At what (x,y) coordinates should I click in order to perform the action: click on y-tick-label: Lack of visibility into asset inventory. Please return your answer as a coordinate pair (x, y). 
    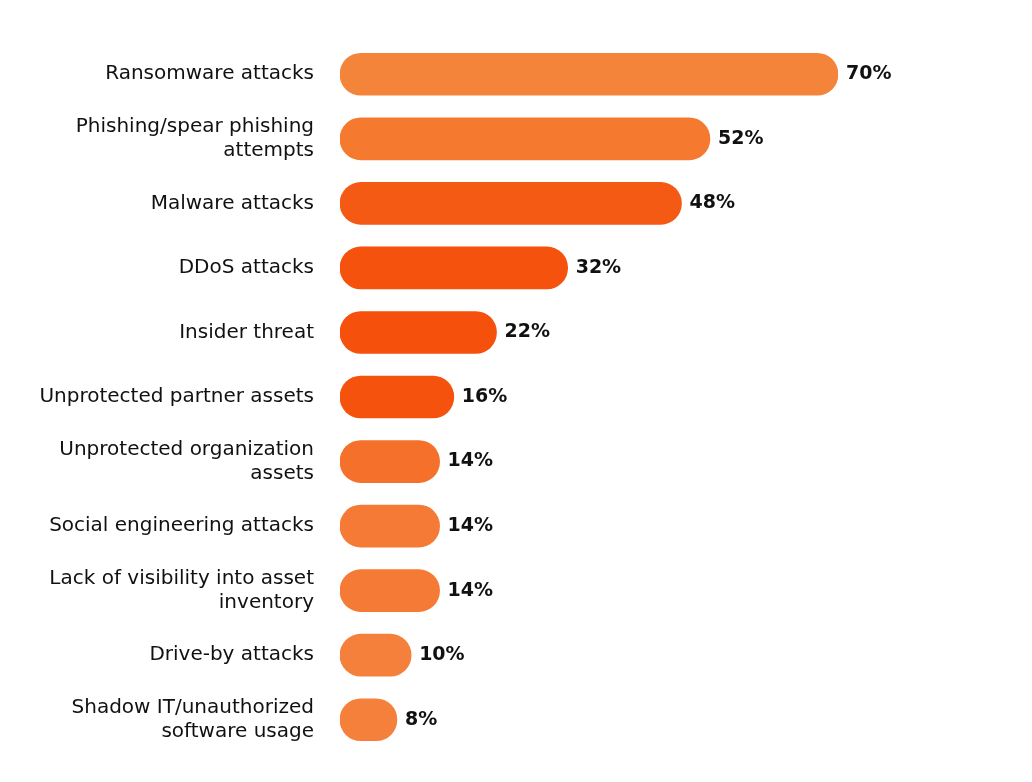
    Looking at the image, I should click on (182, 588).